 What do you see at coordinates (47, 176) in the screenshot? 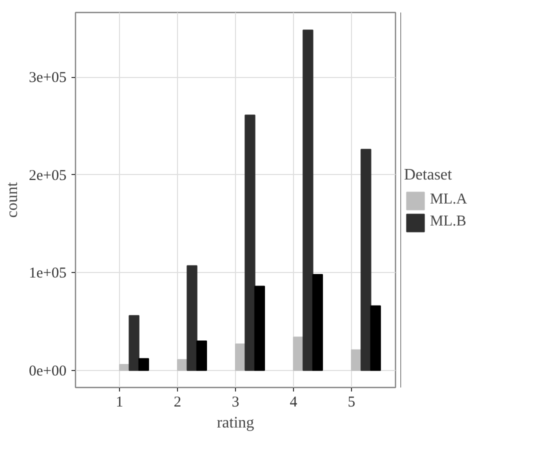
I see `y-tick-label: 2e+05` at bounding box center [47, 176].